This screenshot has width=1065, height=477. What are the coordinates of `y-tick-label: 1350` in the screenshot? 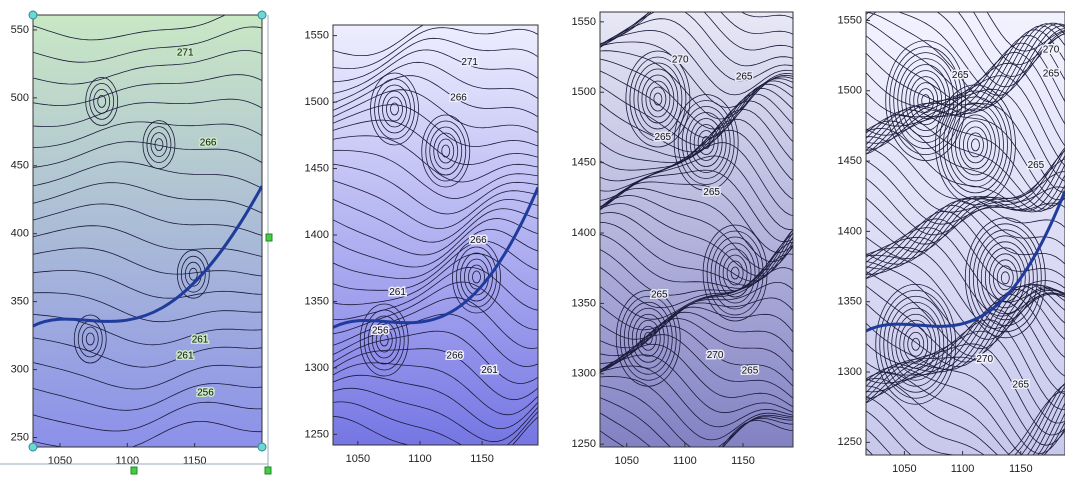 It's located at (584, 303).